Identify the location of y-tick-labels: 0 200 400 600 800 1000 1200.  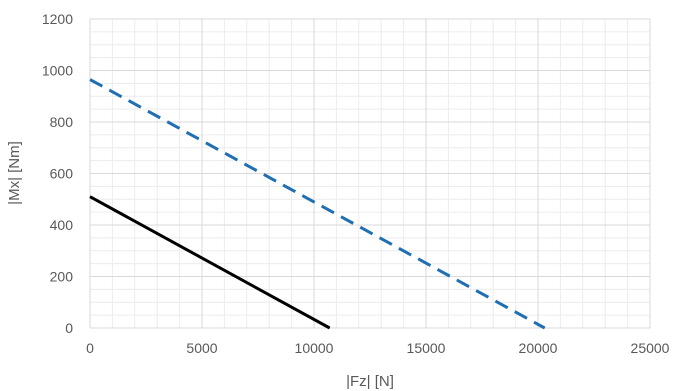
(57, 173).